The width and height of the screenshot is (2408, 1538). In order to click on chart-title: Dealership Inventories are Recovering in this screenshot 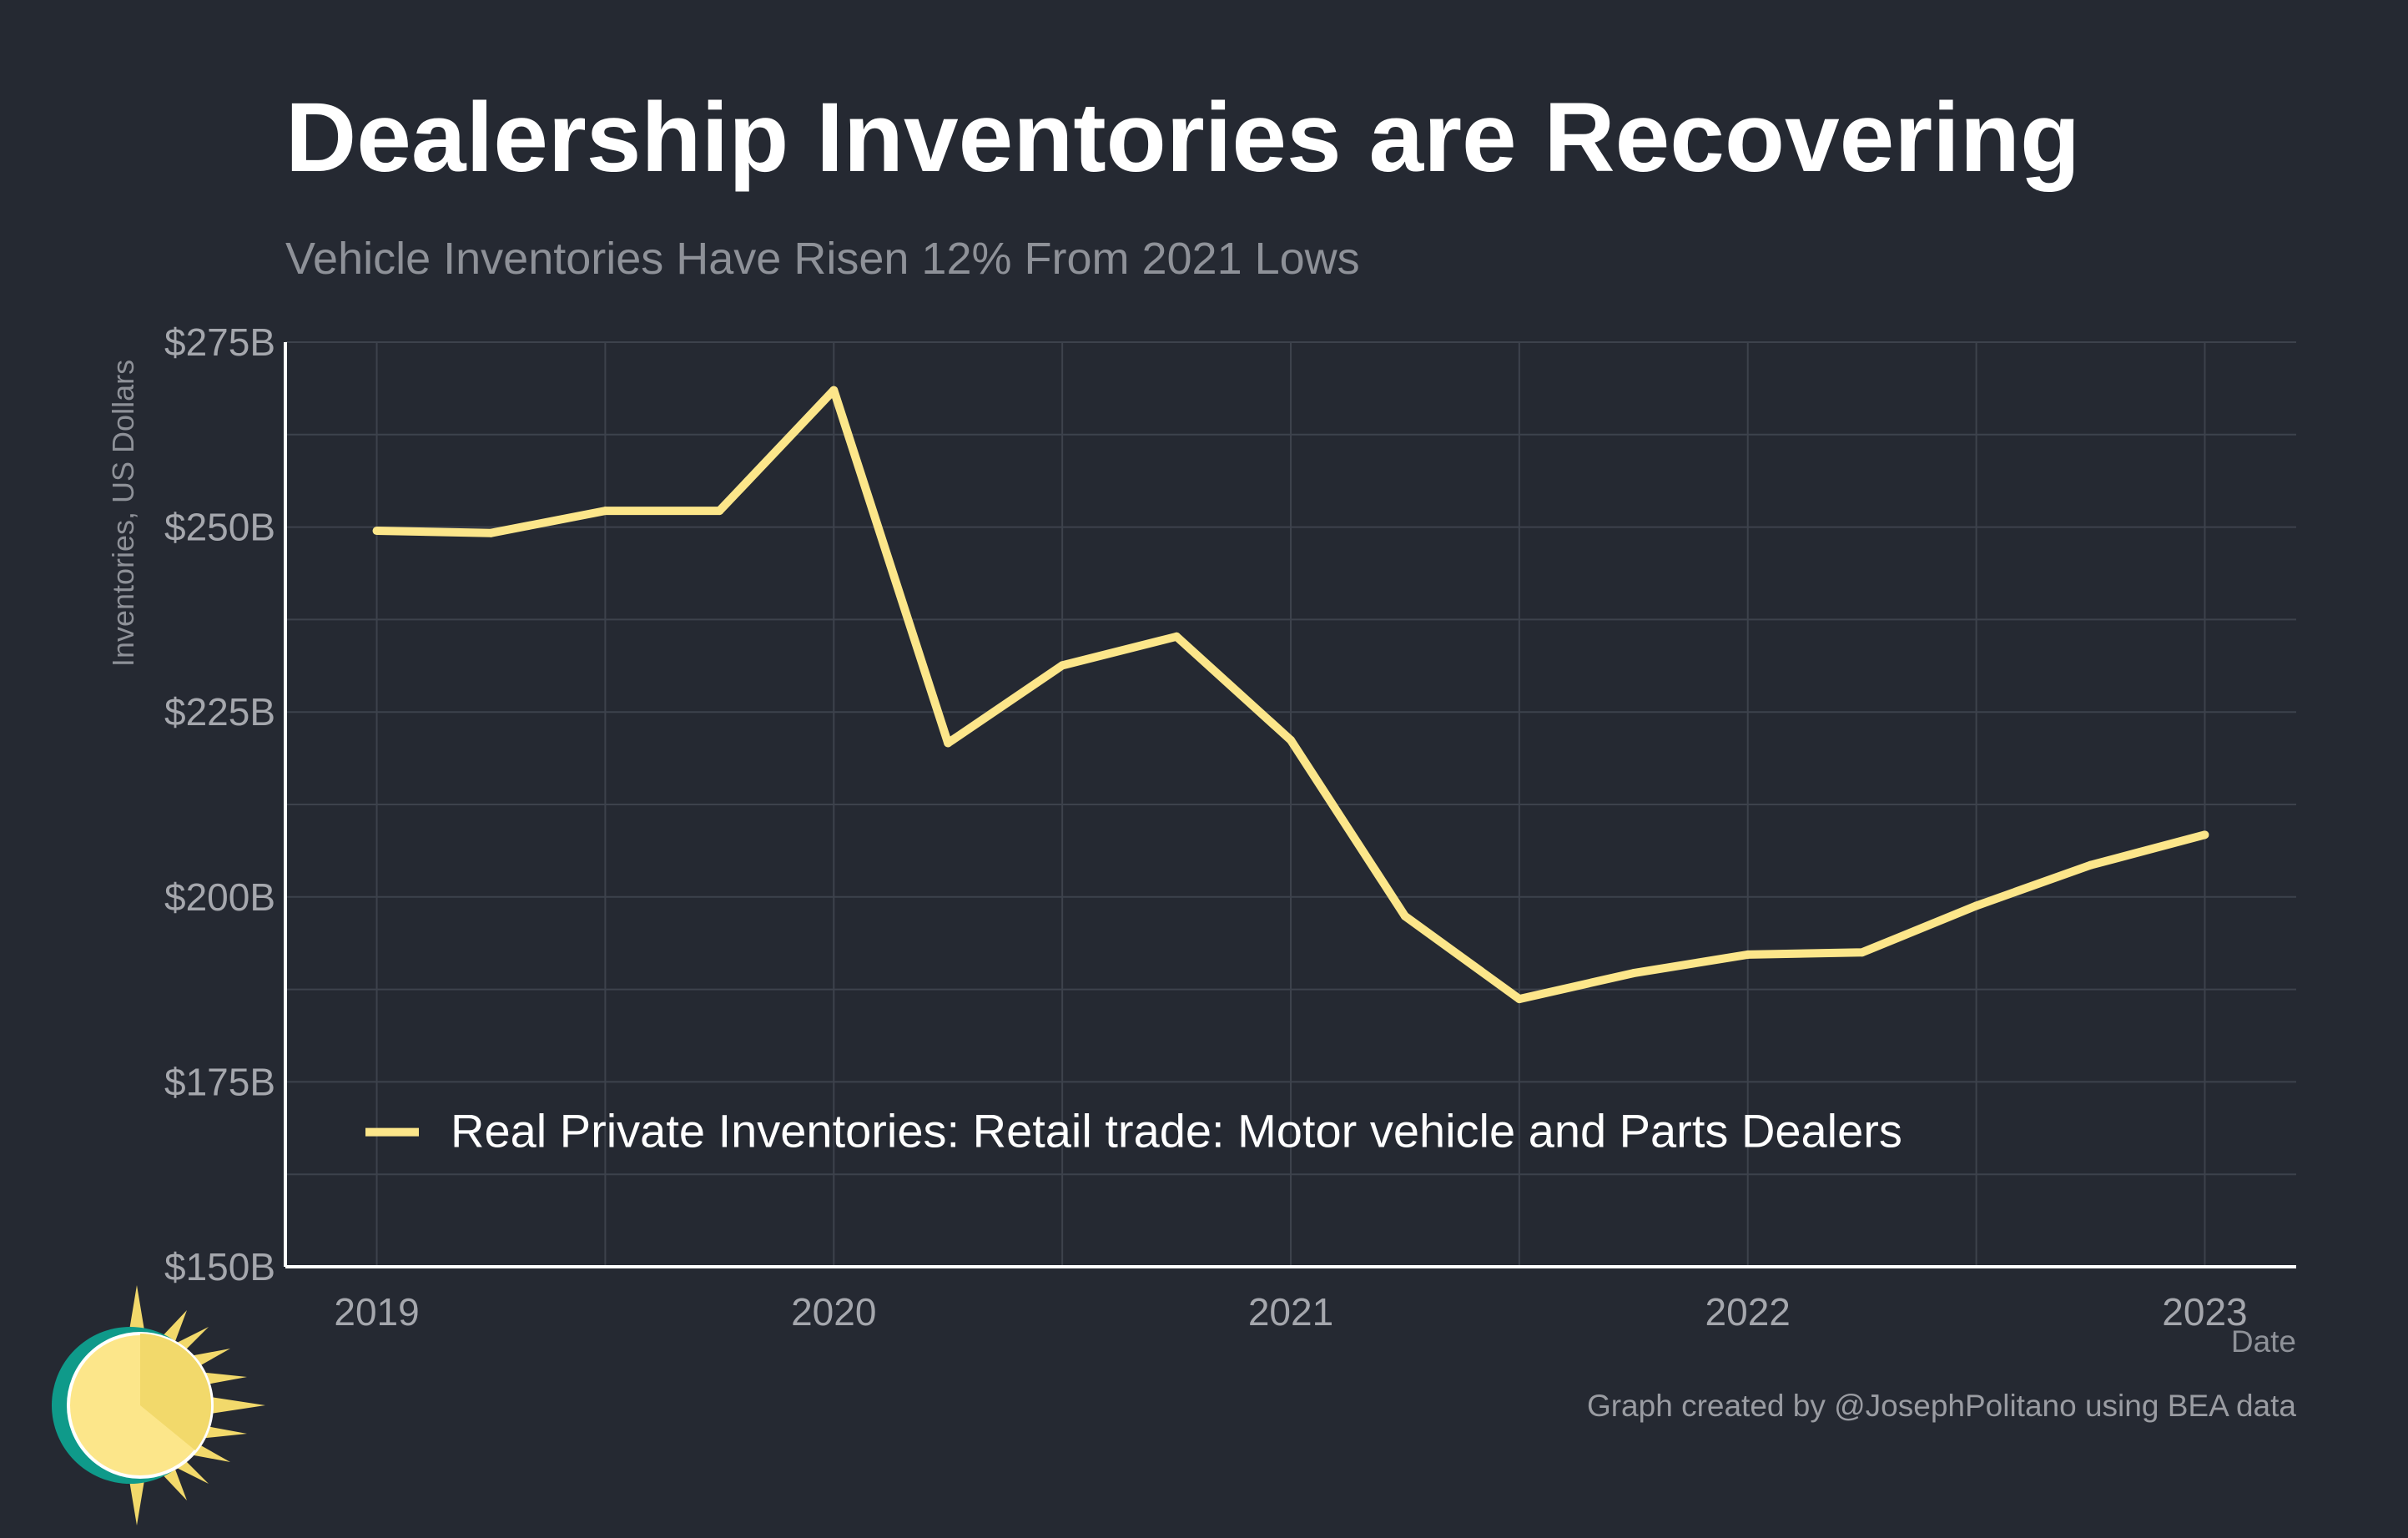, I will do `click(1183, 138)`.